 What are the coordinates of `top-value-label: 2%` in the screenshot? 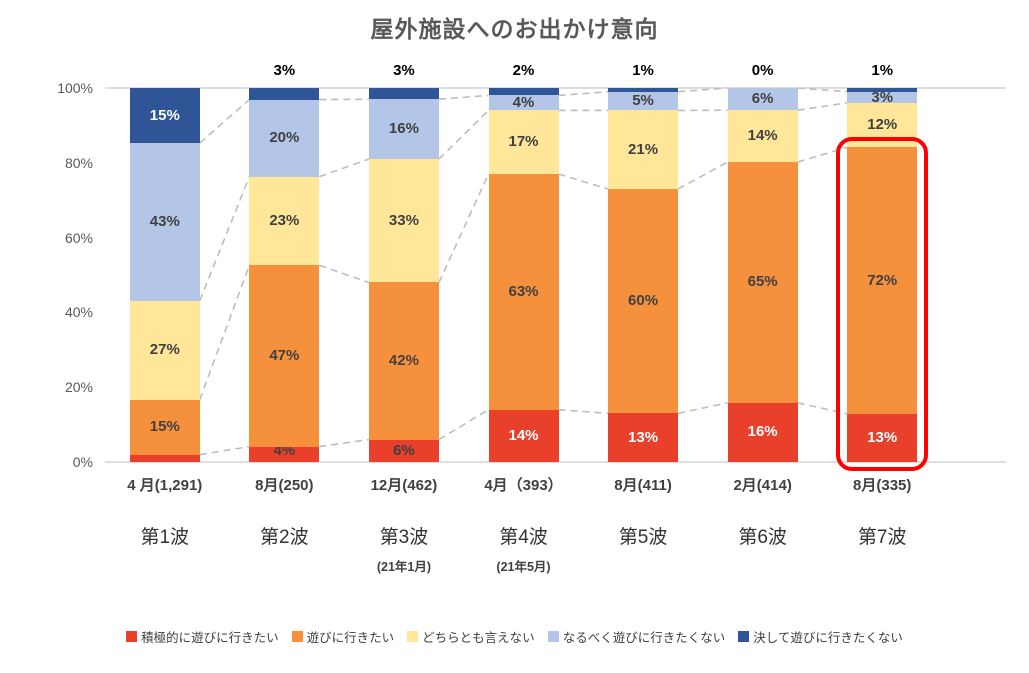 It's located at (523, 70).